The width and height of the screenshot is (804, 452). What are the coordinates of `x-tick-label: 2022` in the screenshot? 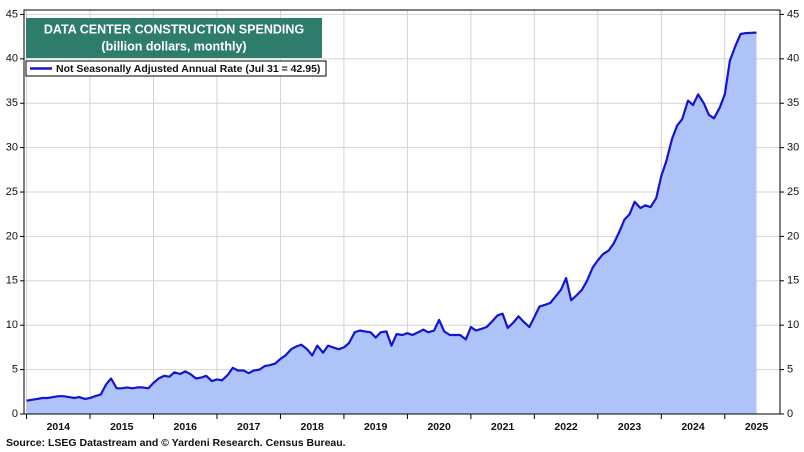 It's located at (566, 427).